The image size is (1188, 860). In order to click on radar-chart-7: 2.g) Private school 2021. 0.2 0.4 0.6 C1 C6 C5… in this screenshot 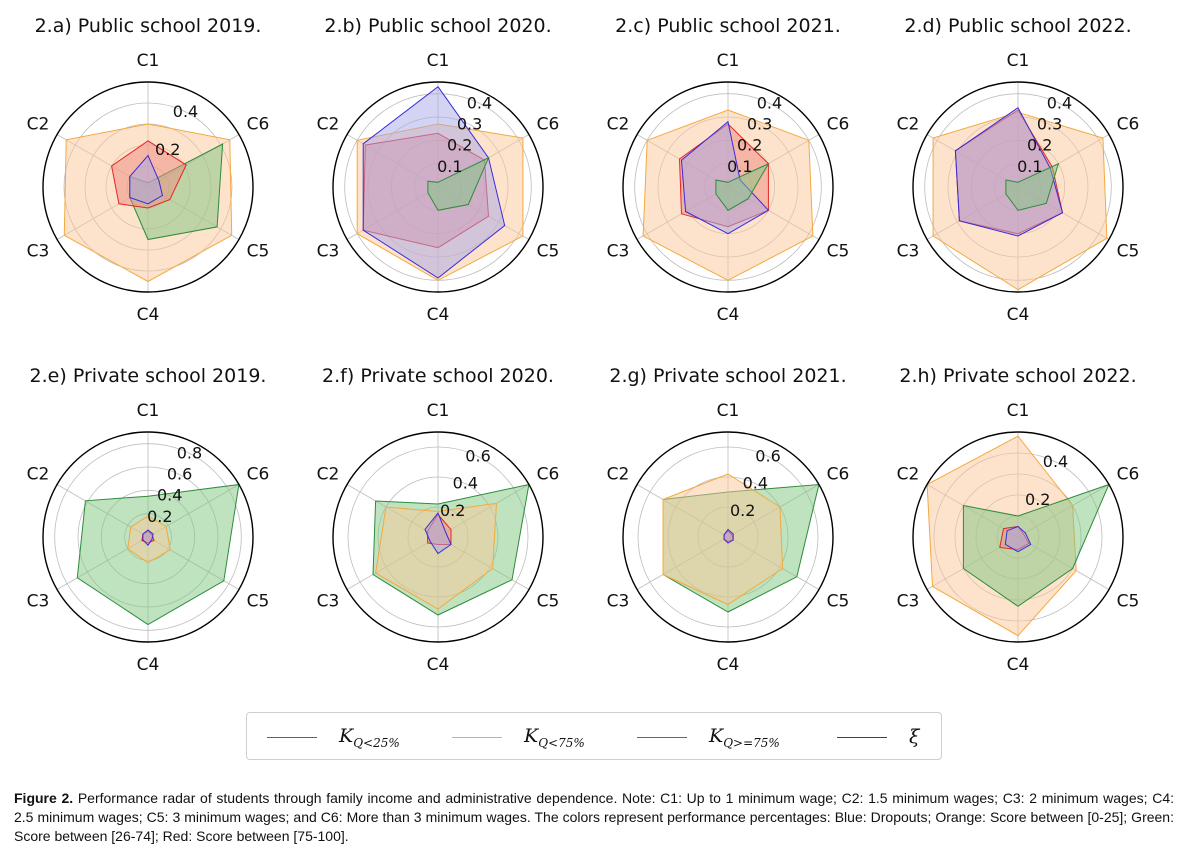, I will do `click(728, 520)`.